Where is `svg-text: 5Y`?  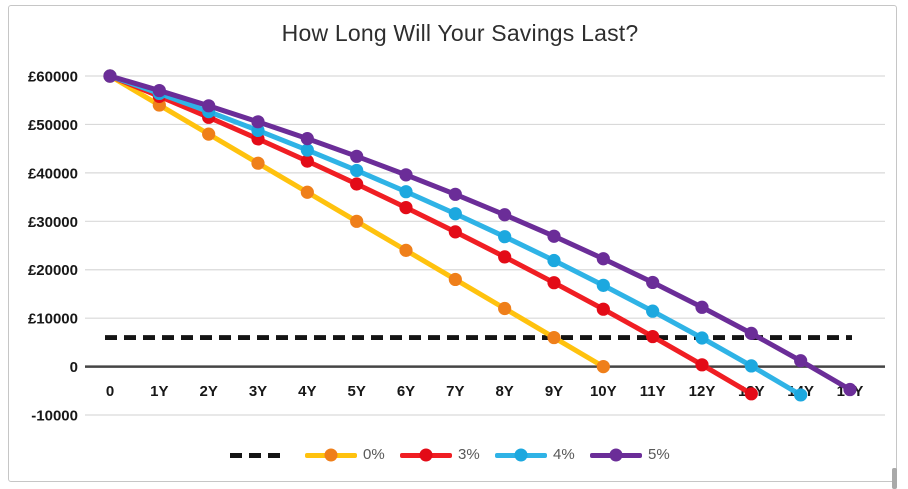 svg-text: 5Y is located at coordinates (356, 391).